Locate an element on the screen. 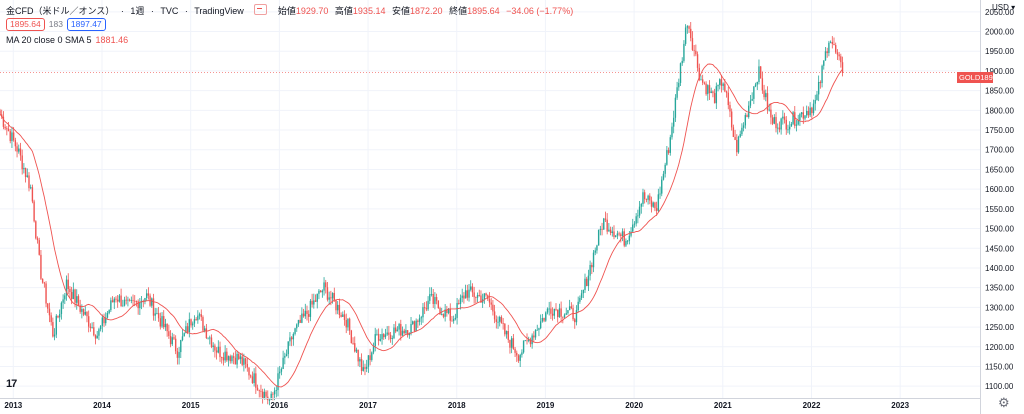  open-value: 1929.70 is located at coordinates (312, 11).